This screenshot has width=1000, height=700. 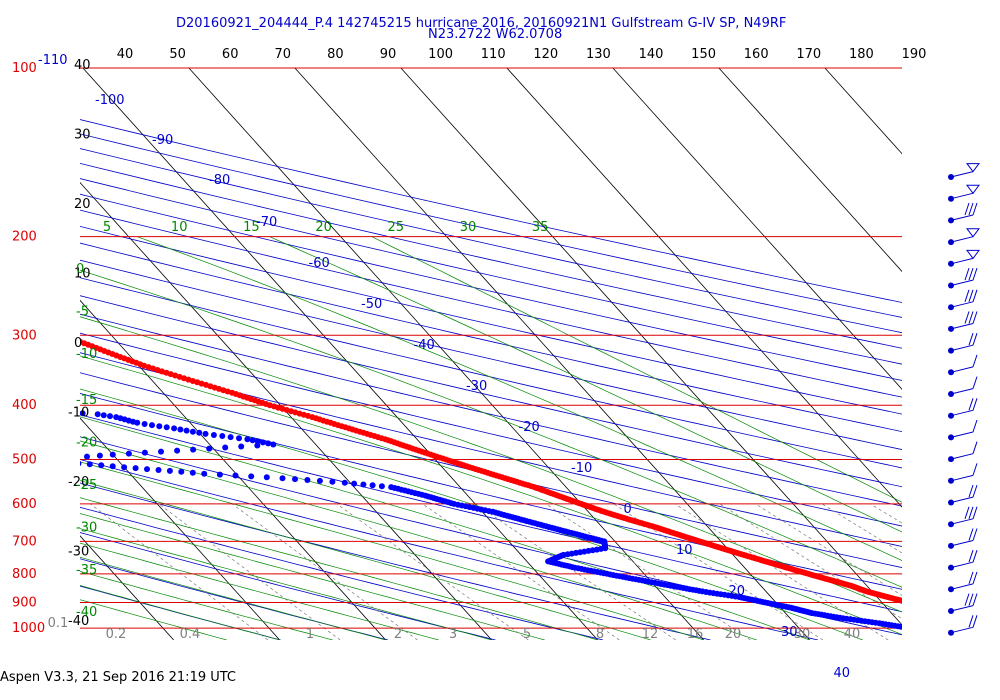 What do you see at coordinates (80, 269) in the screenshot?
I see `moist-adiabat-label: 0` at bounding box center [80, 269].